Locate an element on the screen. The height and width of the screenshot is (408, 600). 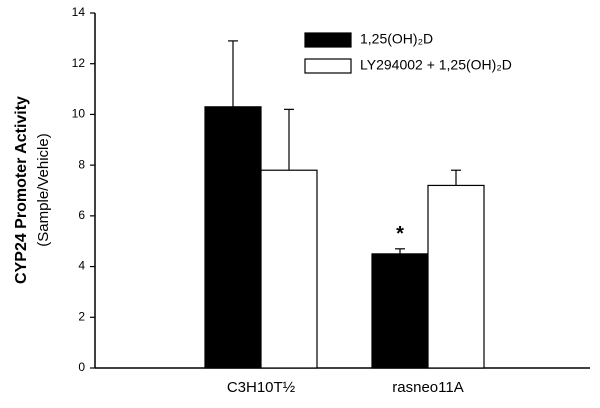
legend-label: 1,25(OH)₂D is located at coordinates (396, 39).